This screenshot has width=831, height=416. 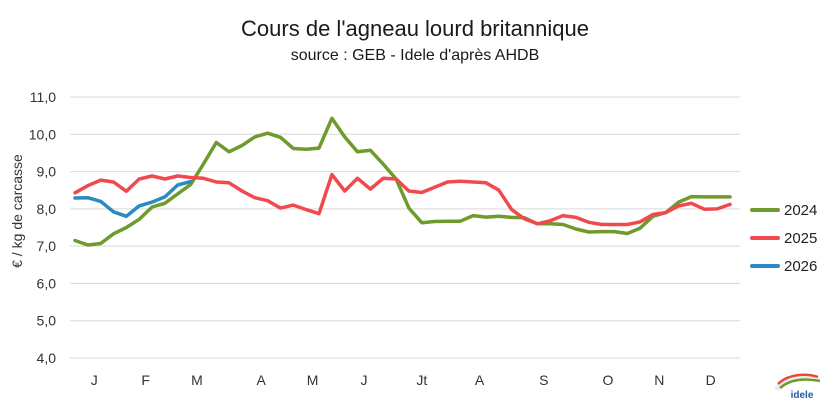 What do you see at coordinates (800, 210) in the screenshot?
I see `legend-label-2024: 2024` at bounding box center [800, 210].